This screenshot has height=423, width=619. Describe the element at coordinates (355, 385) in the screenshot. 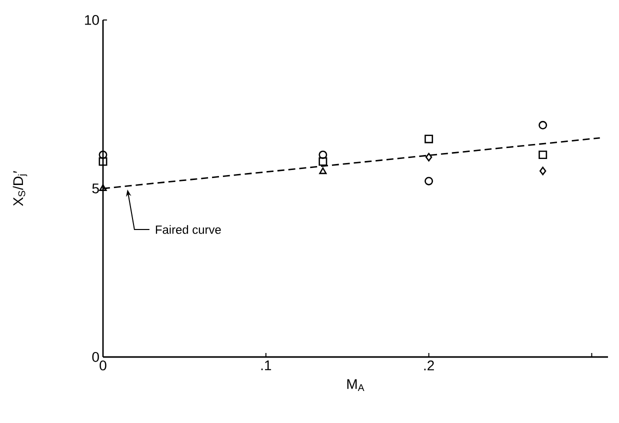

I see `x-axis-title: M$_{A}$` at that location.